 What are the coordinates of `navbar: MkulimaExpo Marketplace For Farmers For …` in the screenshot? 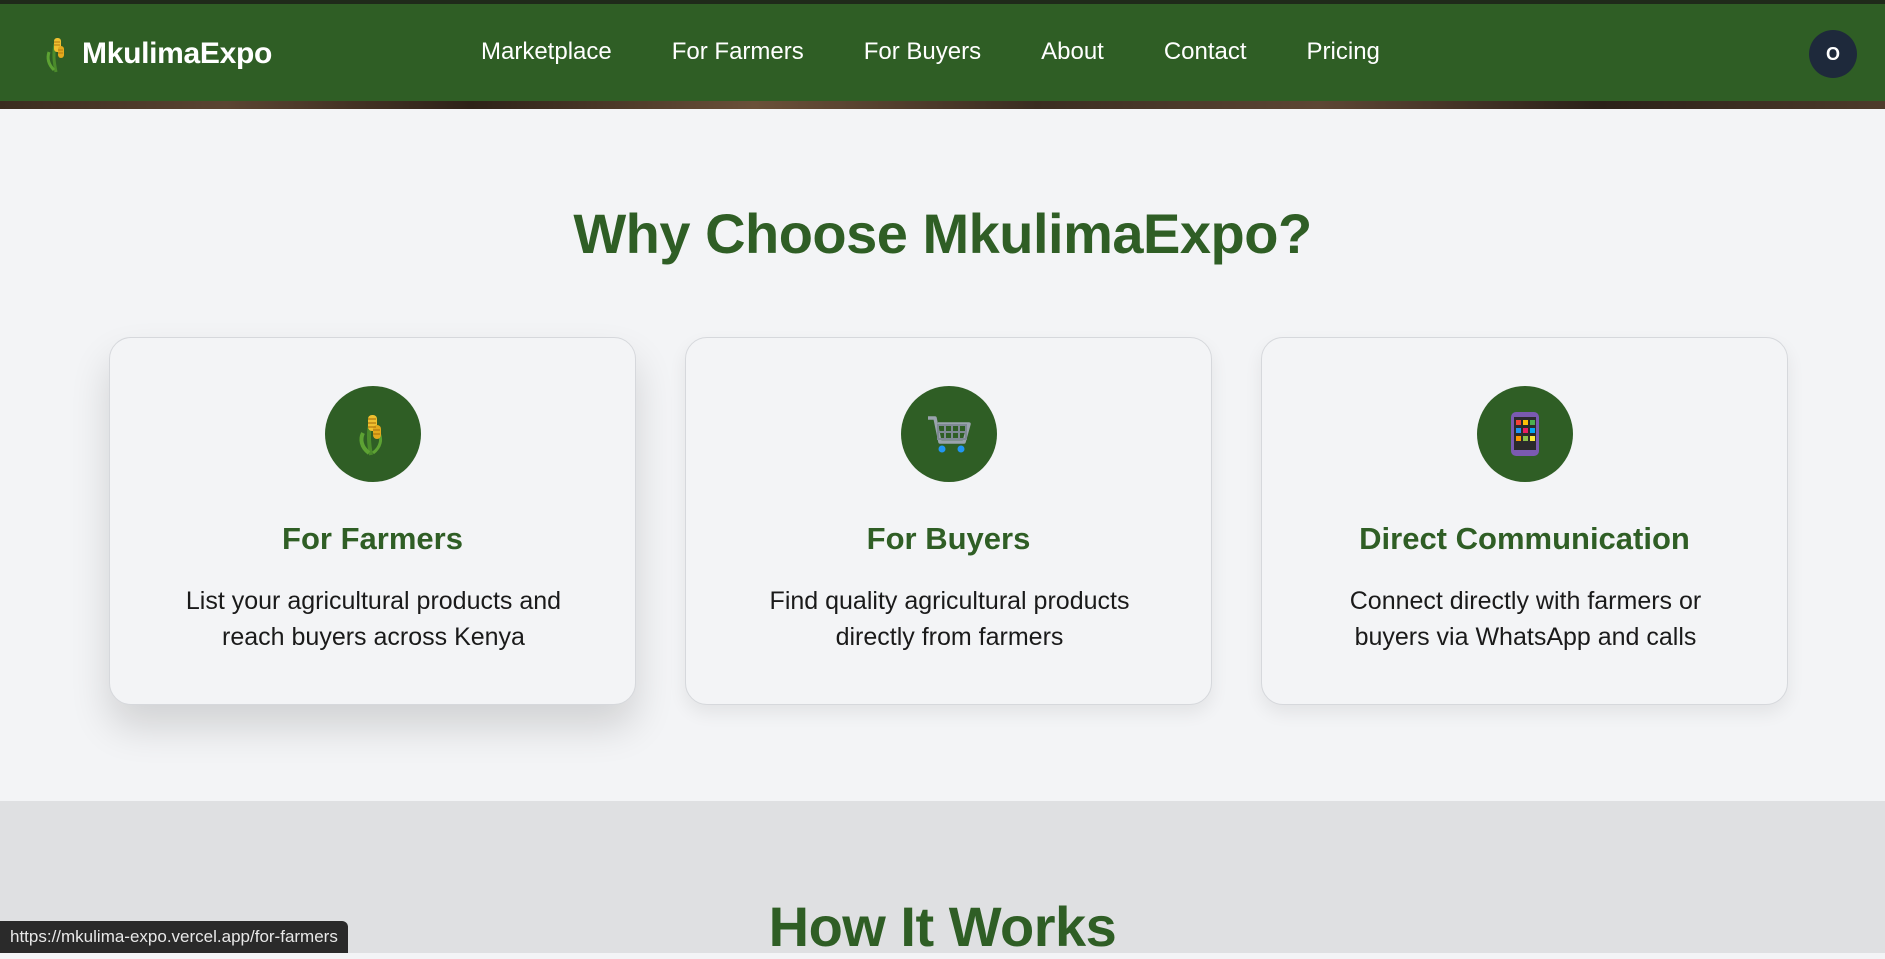 It's located at (942, 52).